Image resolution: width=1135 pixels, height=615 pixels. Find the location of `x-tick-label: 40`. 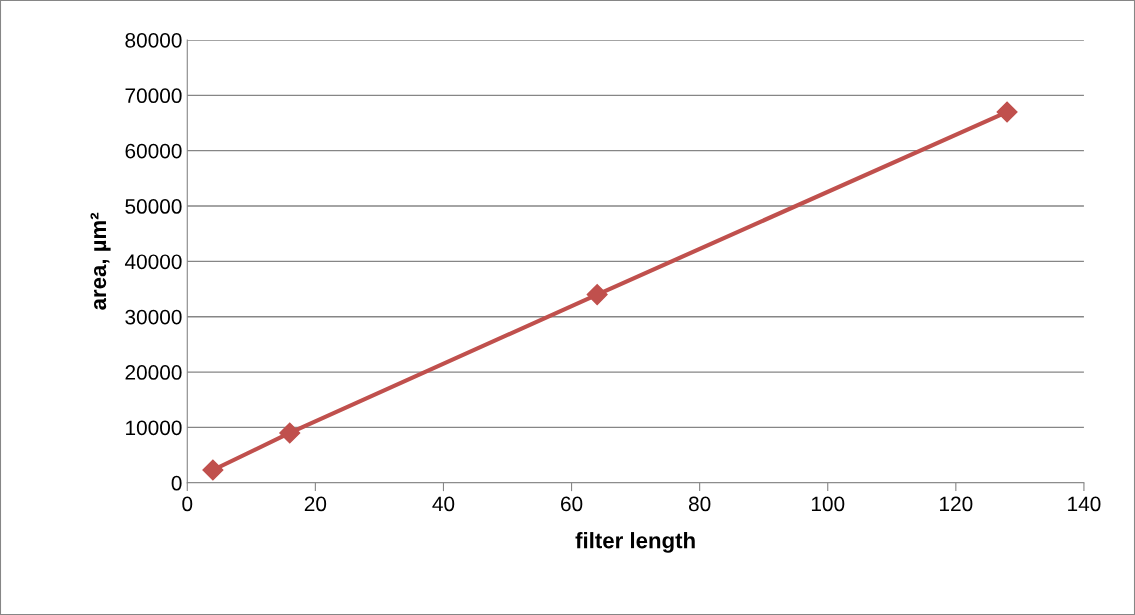

x-tick-label: 40 is located at coordinates (443, 504).